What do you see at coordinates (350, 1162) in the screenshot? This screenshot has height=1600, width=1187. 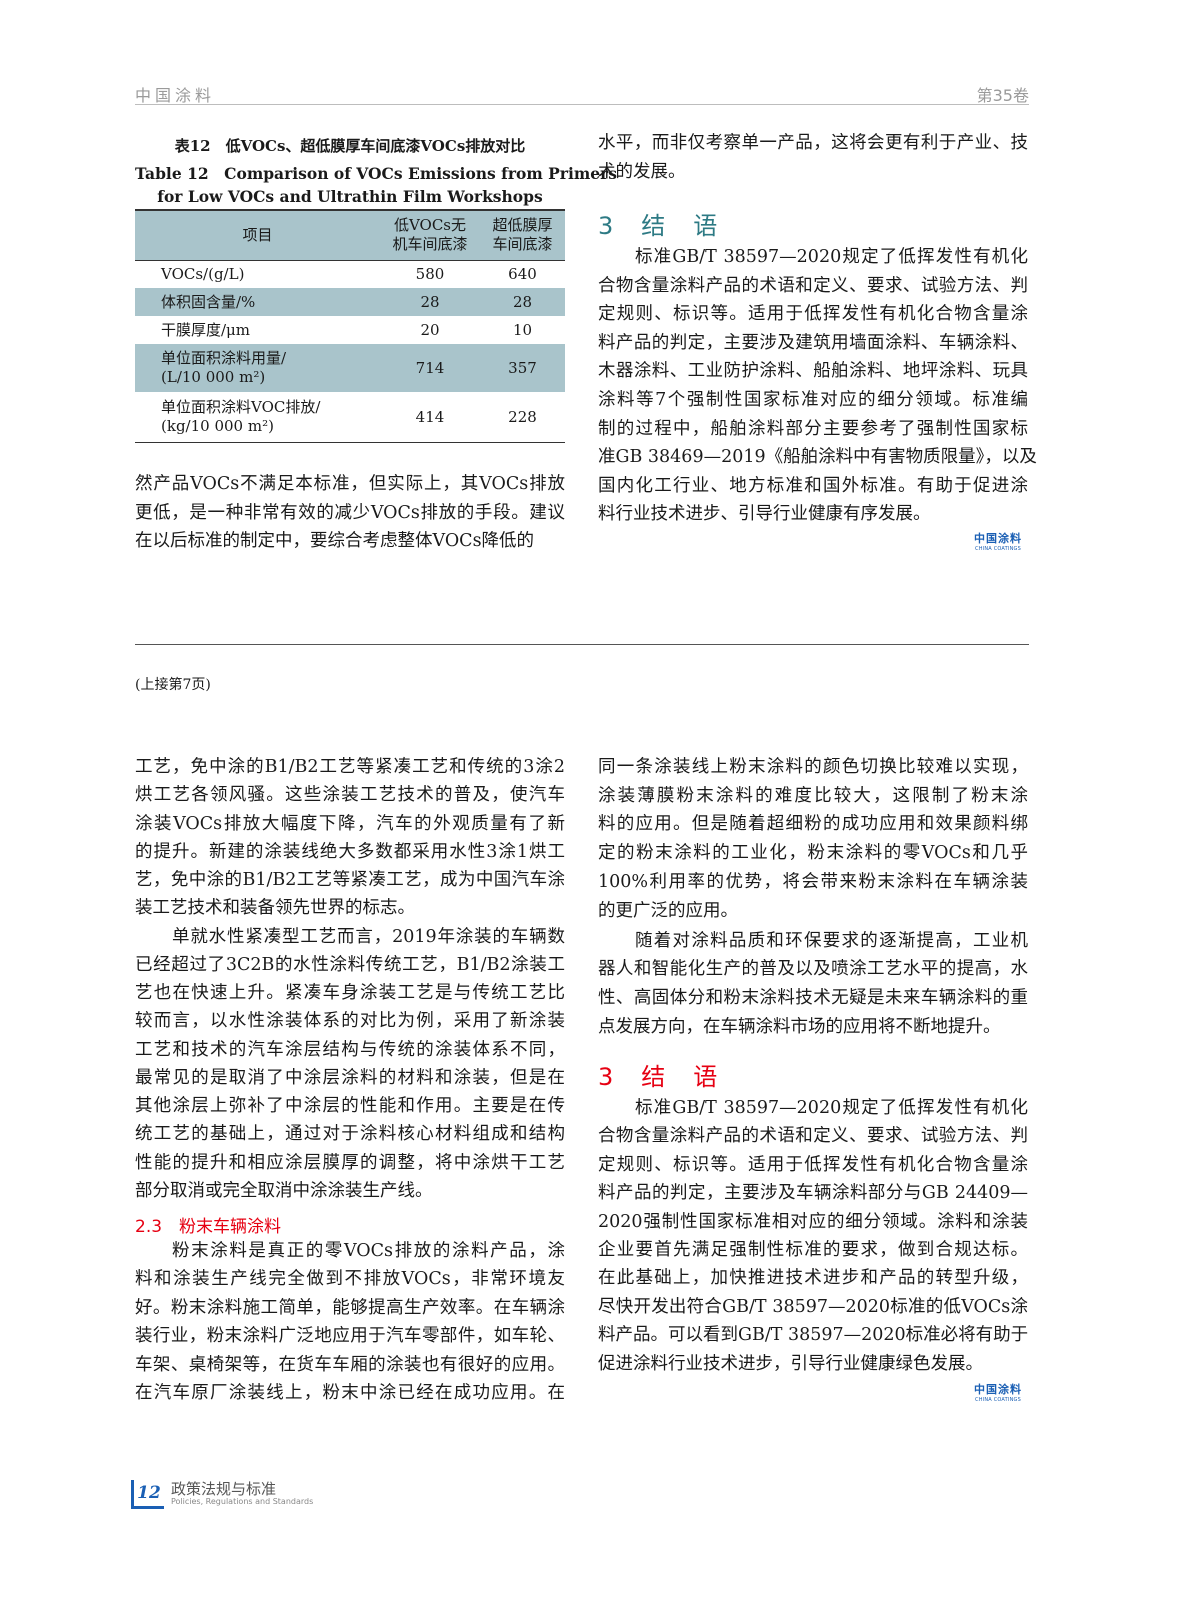 I see `paragraph-line: 性能的提升和相应涂层膜厚的调整，将中涂烘干工艺` at bounding box center [350, 1162].